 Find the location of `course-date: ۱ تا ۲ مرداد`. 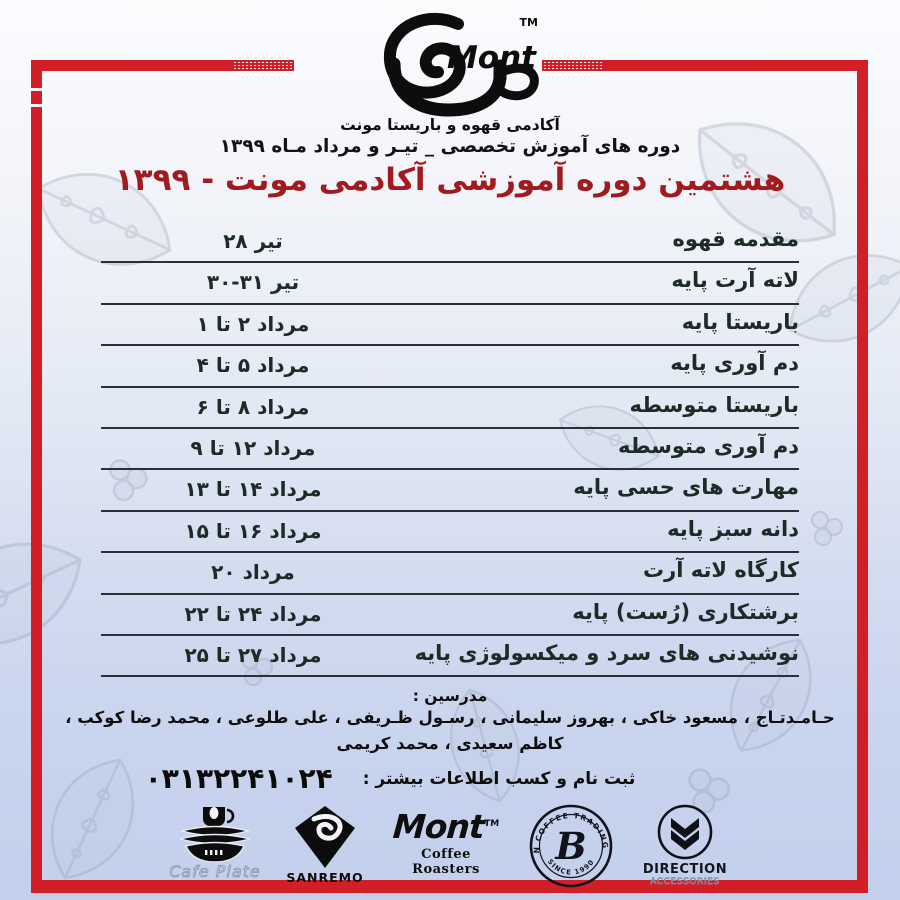

course-date: ۱ تا ۲ مرداد is located at coordinates (253, 323).